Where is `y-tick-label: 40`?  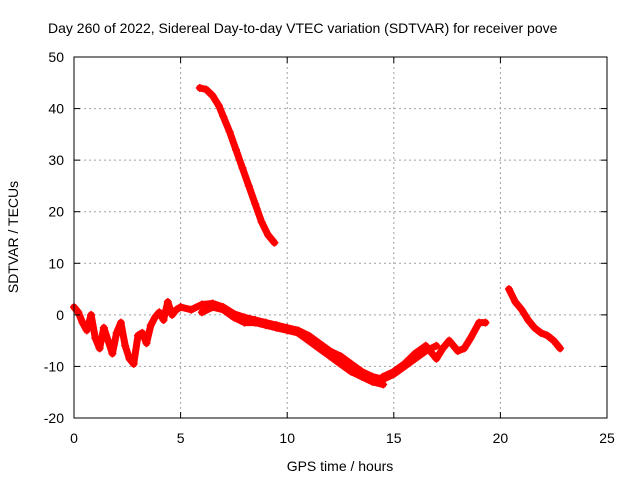 y-tick-label: 40 is located at coordinates (56, 109).